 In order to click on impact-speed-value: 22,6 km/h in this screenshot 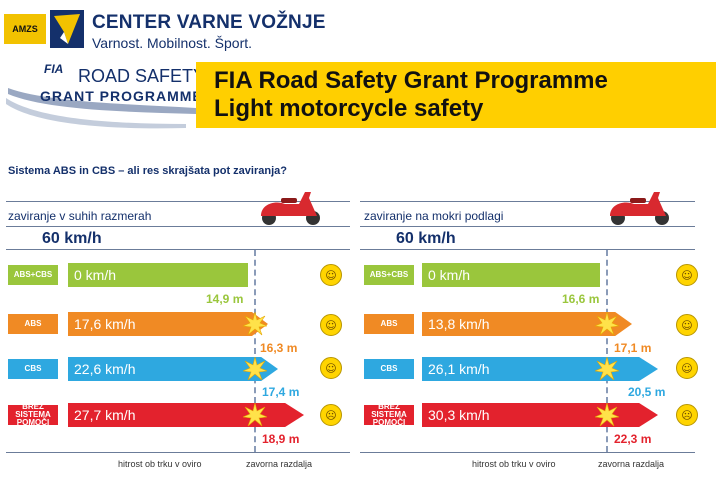, I will do `click(105, 369)`.